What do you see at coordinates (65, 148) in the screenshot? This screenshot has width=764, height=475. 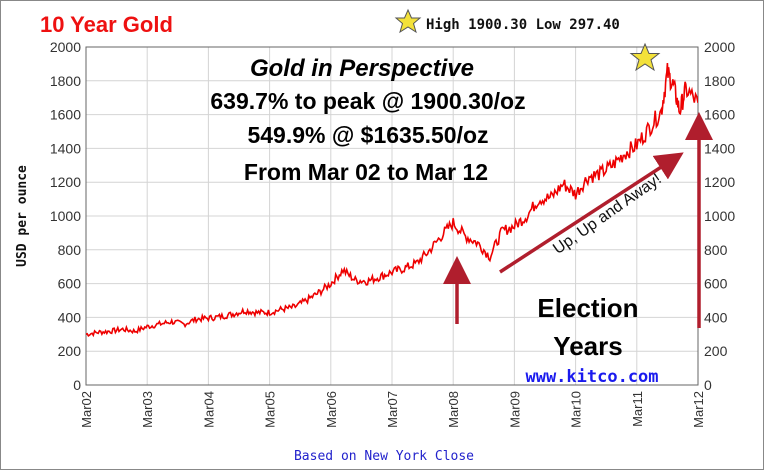 I see `y-tick-label-left: 1400` at bounding box center [65, 148].